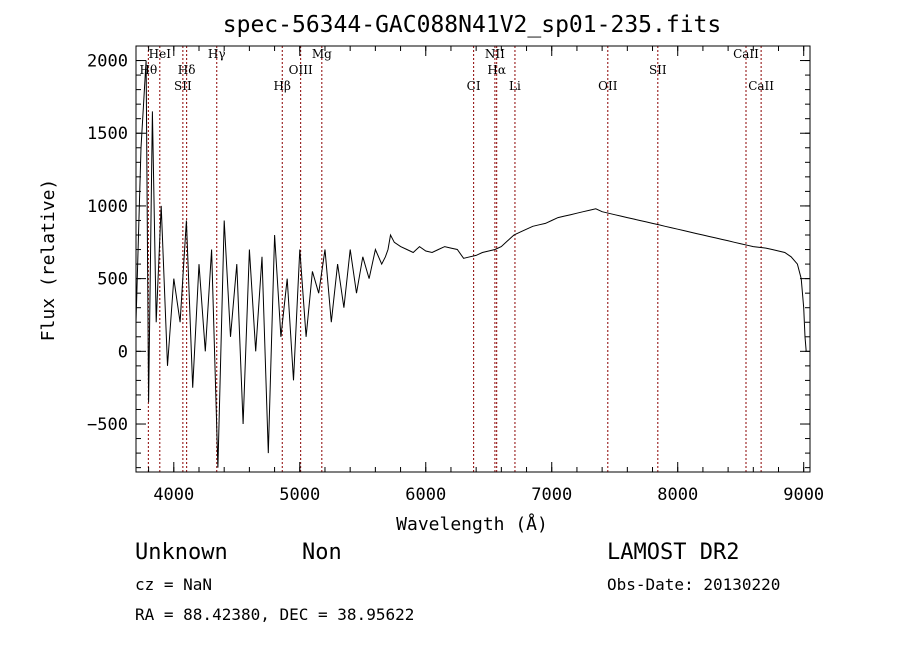 The width and height of the screenshot is (900, 649). Describe the element at coordinates (48, 260) in the screenshot. I see `y-axis-label: Flux (relative)` at that location.